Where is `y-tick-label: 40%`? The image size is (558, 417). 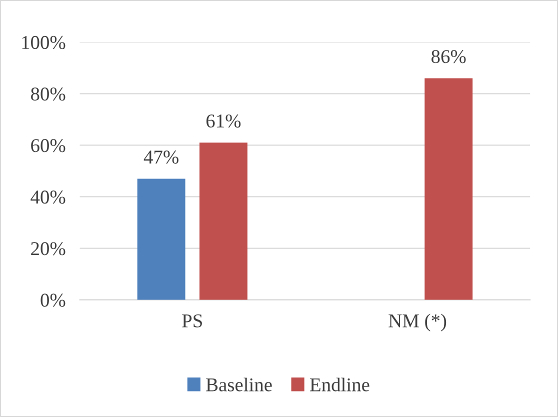 y-tick-label: 40% is located at coordinates (48, 197).